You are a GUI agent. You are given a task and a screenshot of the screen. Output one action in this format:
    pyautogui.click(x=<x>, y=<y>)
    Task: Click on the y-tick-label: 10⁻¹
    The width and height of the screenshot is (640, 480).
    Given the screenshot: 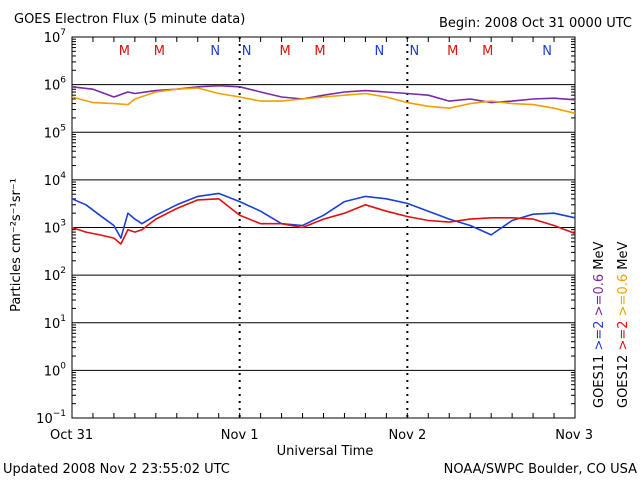 What is the action you would take?
    pyautogui.click(x=51, y=418)
    